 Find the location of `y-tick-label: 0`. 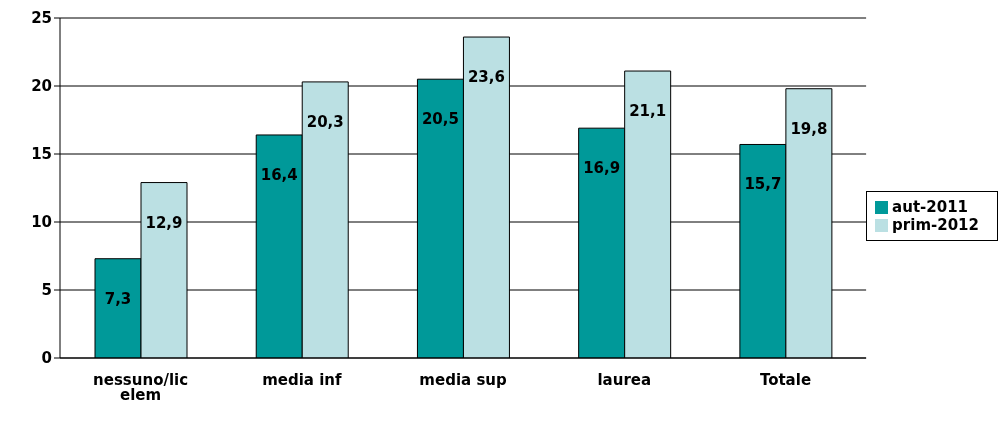

y-tick-label: 0 is located at coordinates (46, 358).